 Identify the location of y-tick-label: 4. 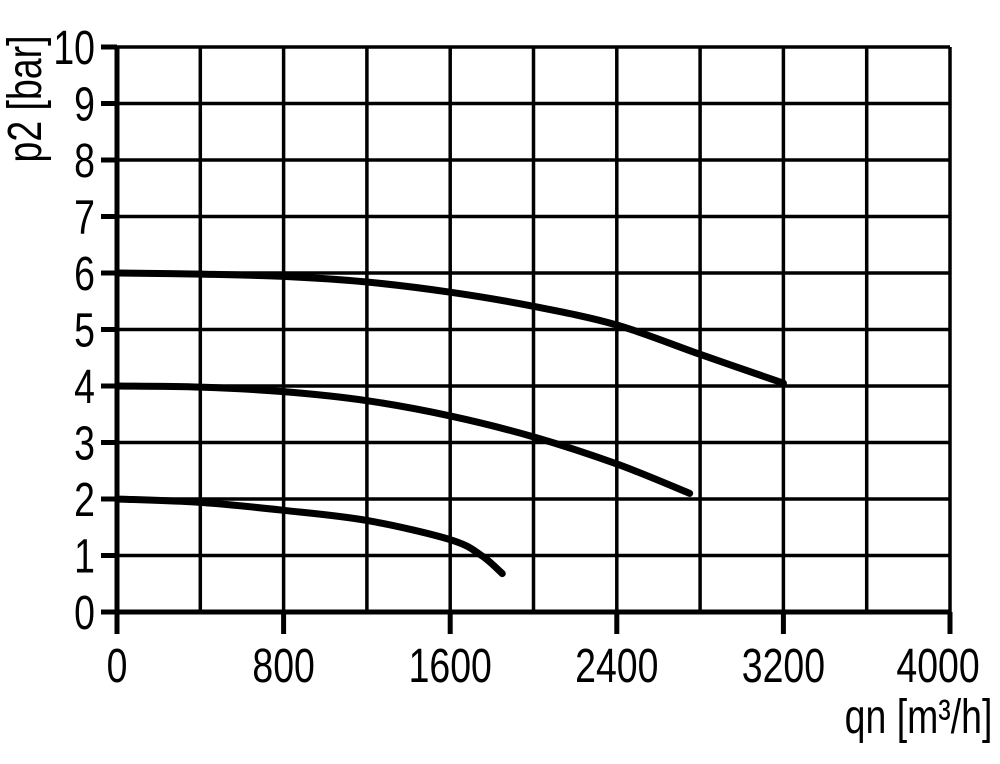
(84, 388).